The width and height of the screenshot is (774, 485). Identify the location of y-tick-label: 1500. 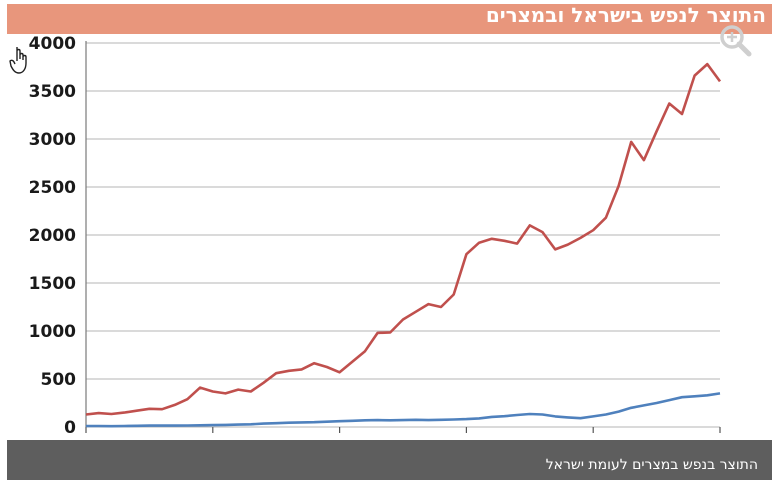
(52, 284).